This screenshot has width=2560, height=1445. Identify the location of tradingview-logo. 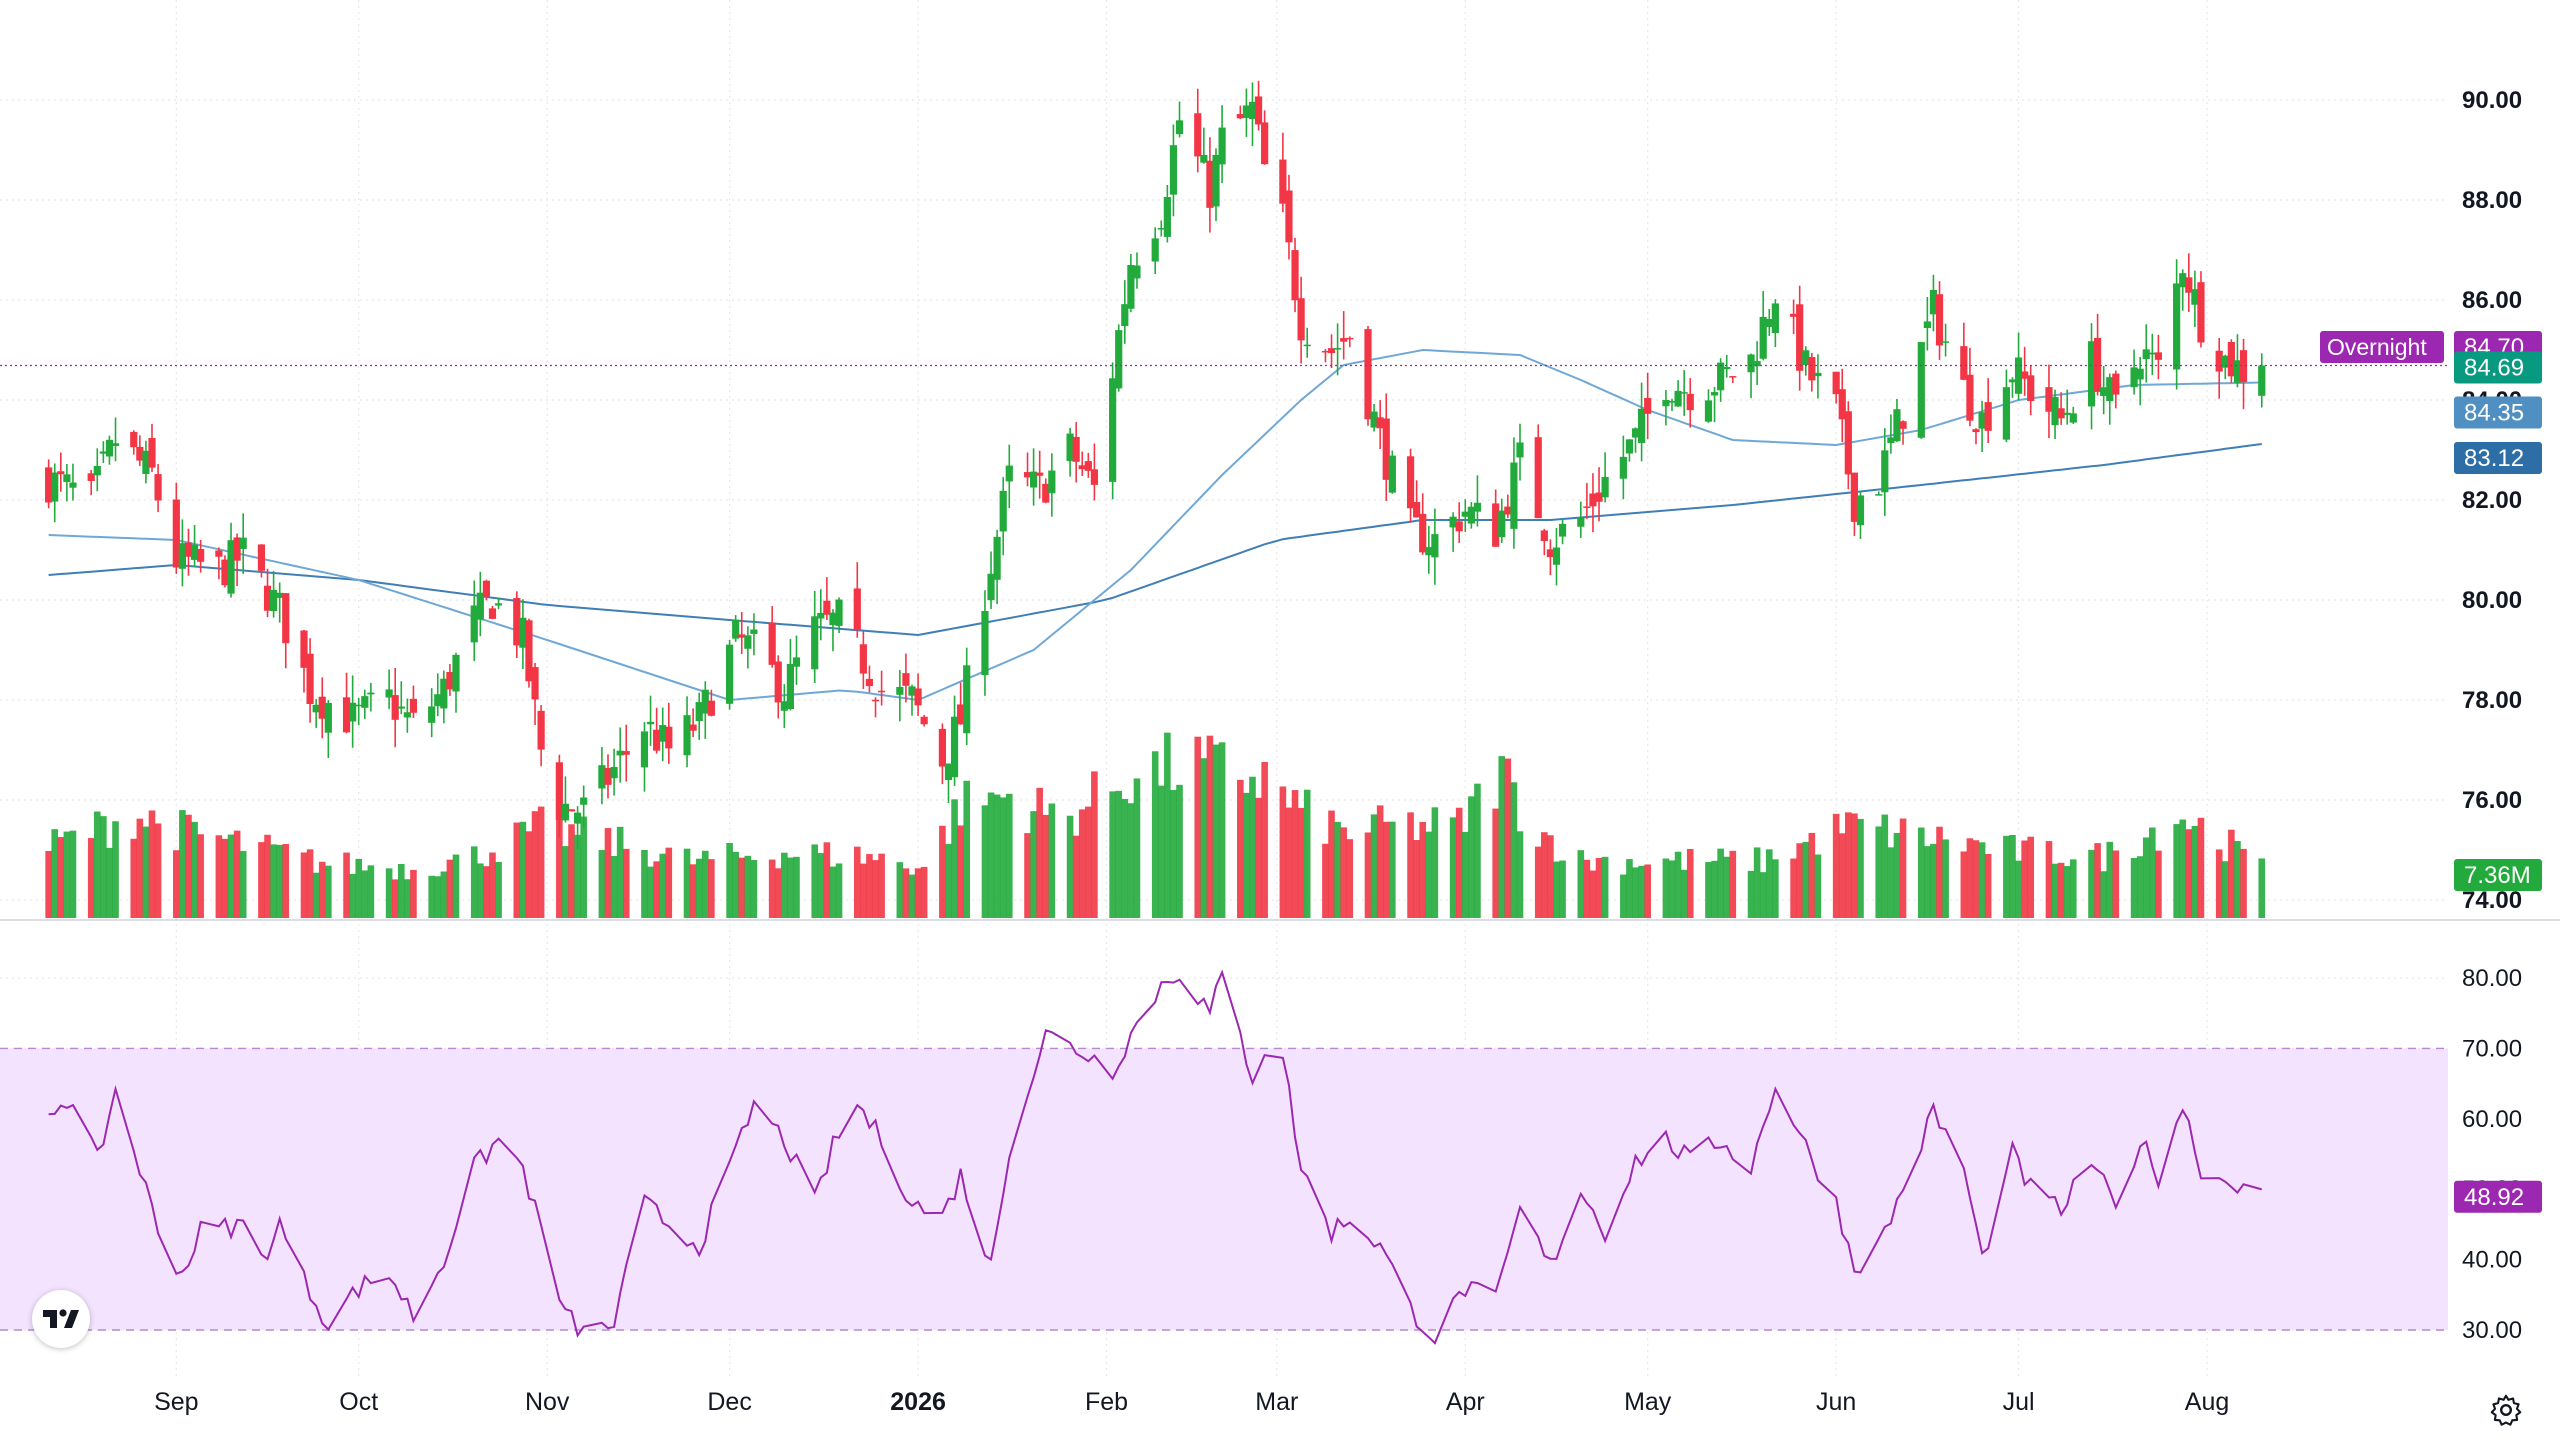
(61, 1319).